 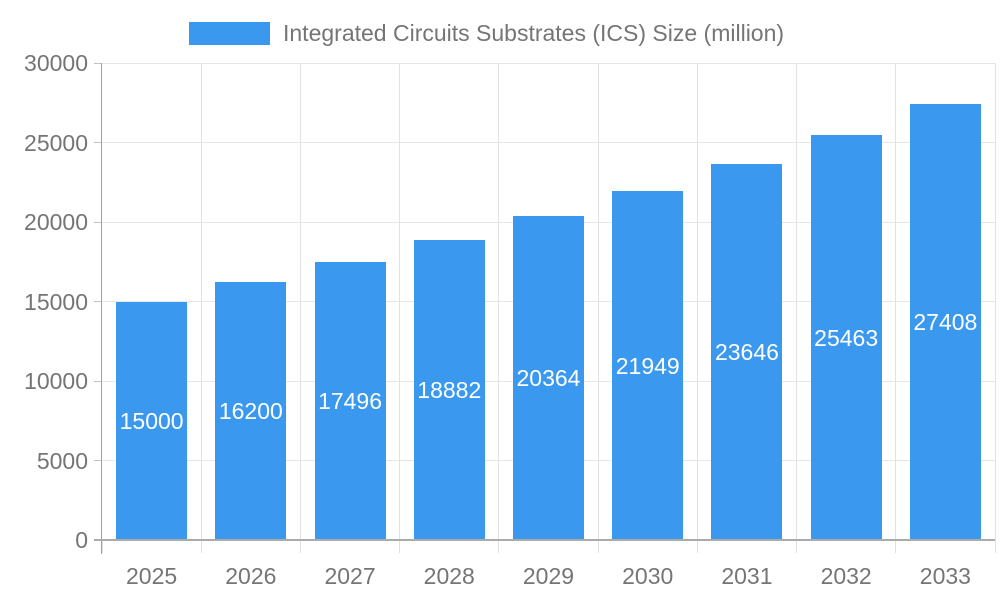 What do you see at coordinates (747, 576) in the screenshot?
I see `x-axis-label: 2031` at bounding box center [747, 576].